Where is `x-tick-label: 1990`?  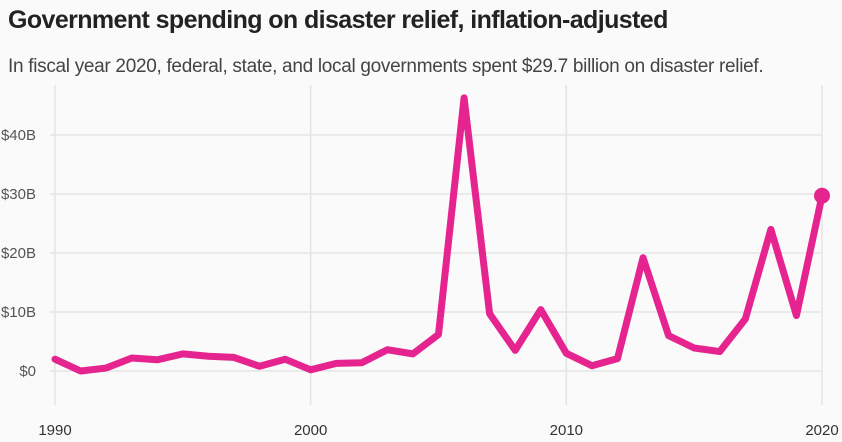
x-tick-label: 1990 is located at coordinates (54, 430).